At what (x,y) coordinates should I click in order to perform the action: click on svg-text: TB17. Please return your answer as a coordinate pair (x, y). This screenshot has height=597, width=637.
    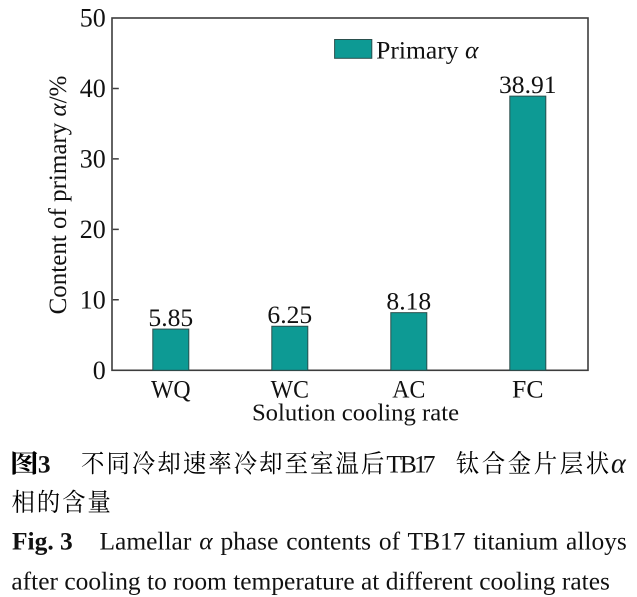
    Looking at the image, I should click on (410, 463).